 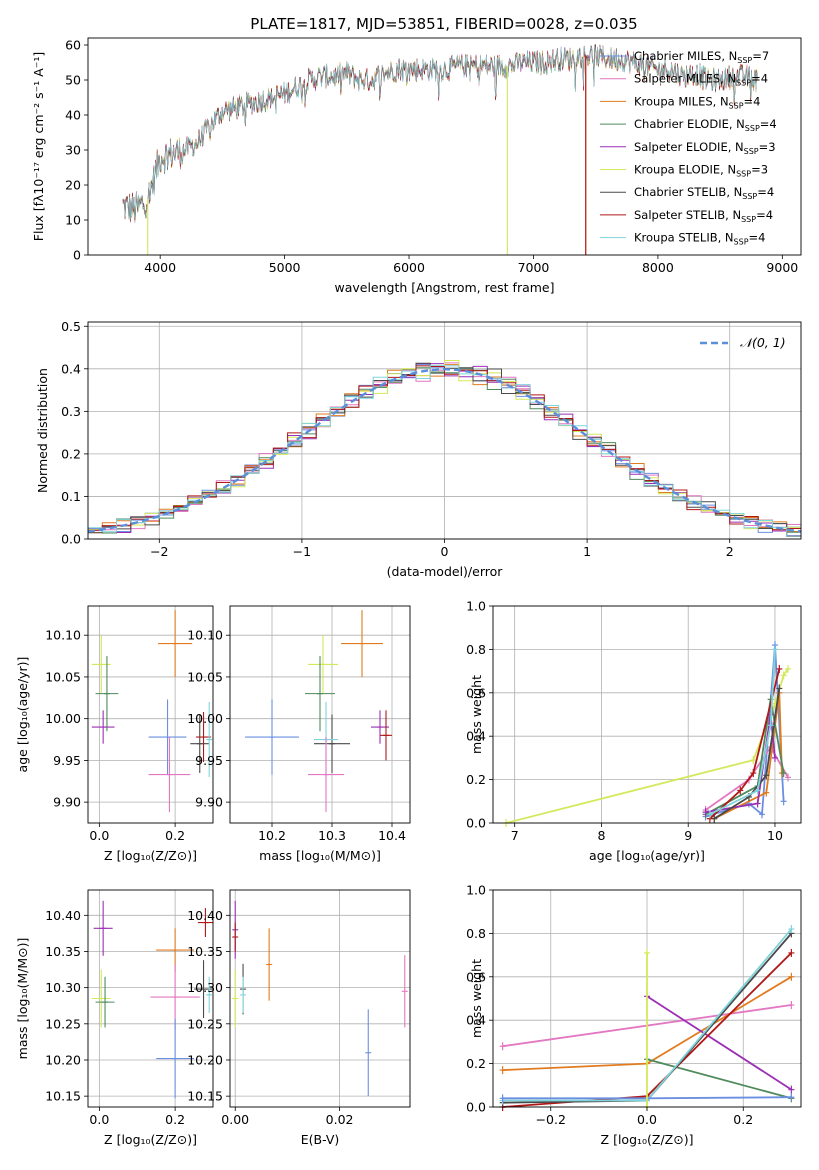 I want to click on y-tick-label: 10.05, so click(x=205, y=676).